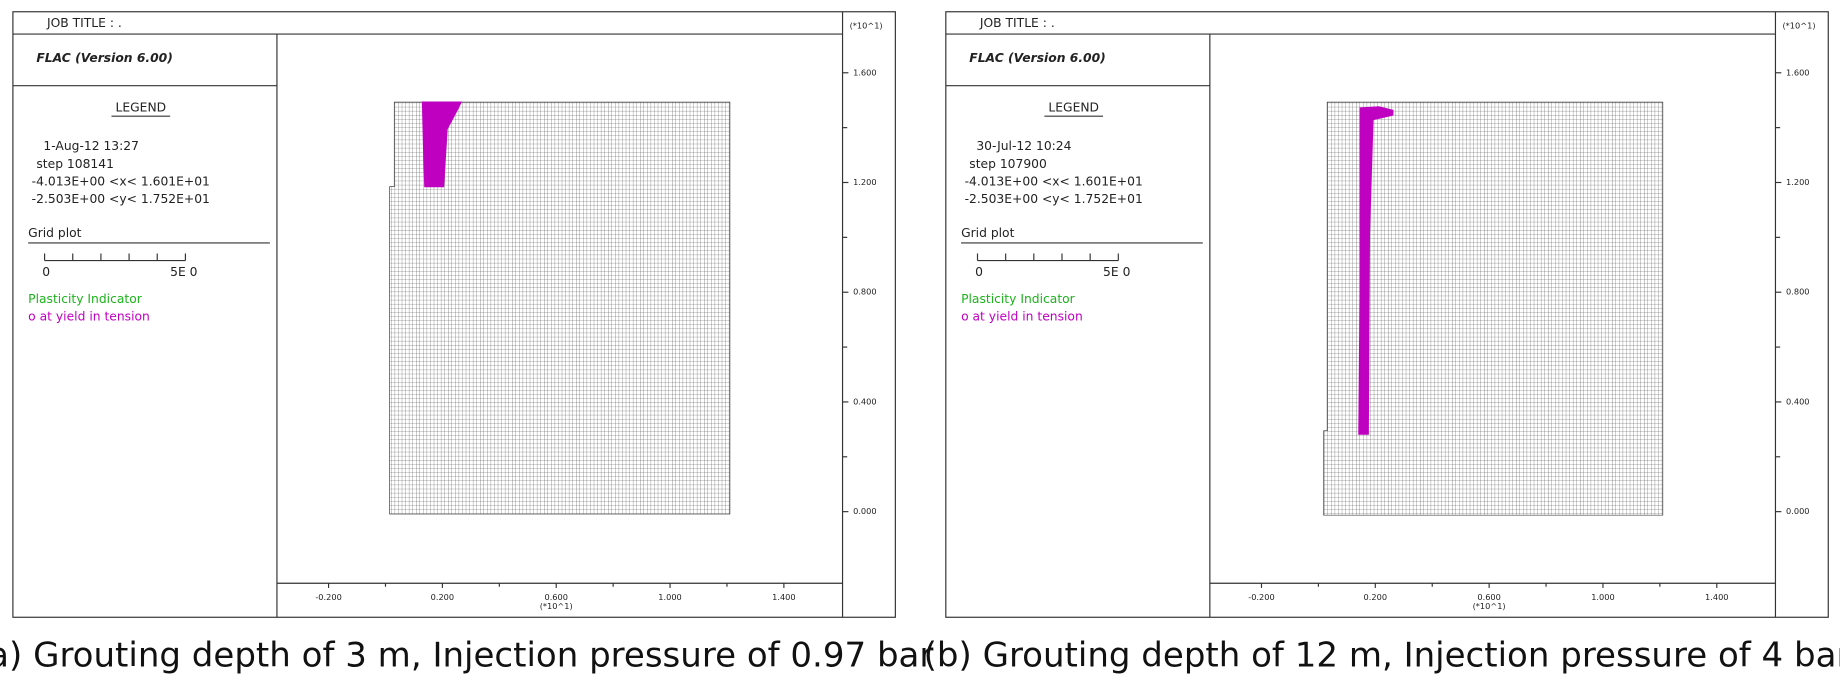 This screenshot has width=1840, height=685. I want to click on step: step 107900, so click(1008, 164).